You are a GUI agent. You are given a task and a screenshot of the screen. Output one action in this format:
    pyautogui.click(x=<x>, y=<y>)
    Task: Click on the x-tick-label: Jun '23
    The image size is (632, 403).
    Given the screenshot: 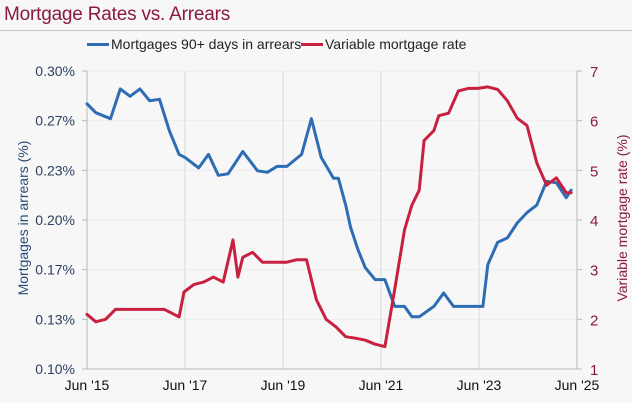 What is the action you would take?
    pyautogui.click(x=479, y=385)
    